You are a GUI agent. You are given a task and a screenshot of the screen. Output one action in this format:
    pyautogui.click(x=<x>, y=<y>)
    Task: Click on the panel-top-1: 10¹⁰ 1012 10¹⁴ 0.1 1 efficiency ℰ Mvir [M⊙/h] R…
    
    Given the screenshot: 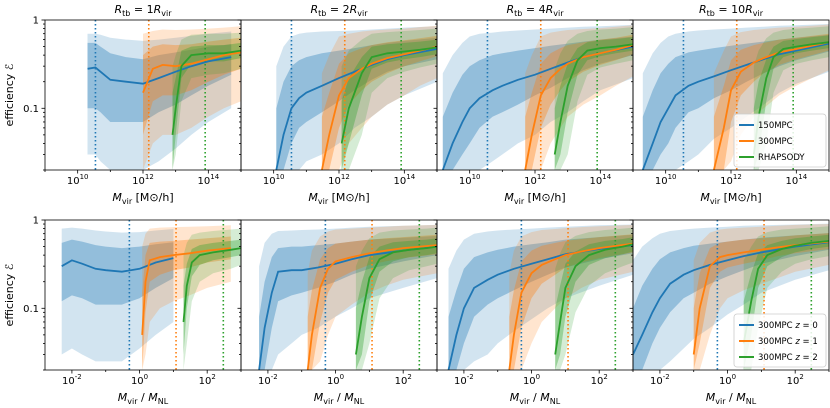 What is the action you would take?
    pyautogui.click(x=122, y=104)
    